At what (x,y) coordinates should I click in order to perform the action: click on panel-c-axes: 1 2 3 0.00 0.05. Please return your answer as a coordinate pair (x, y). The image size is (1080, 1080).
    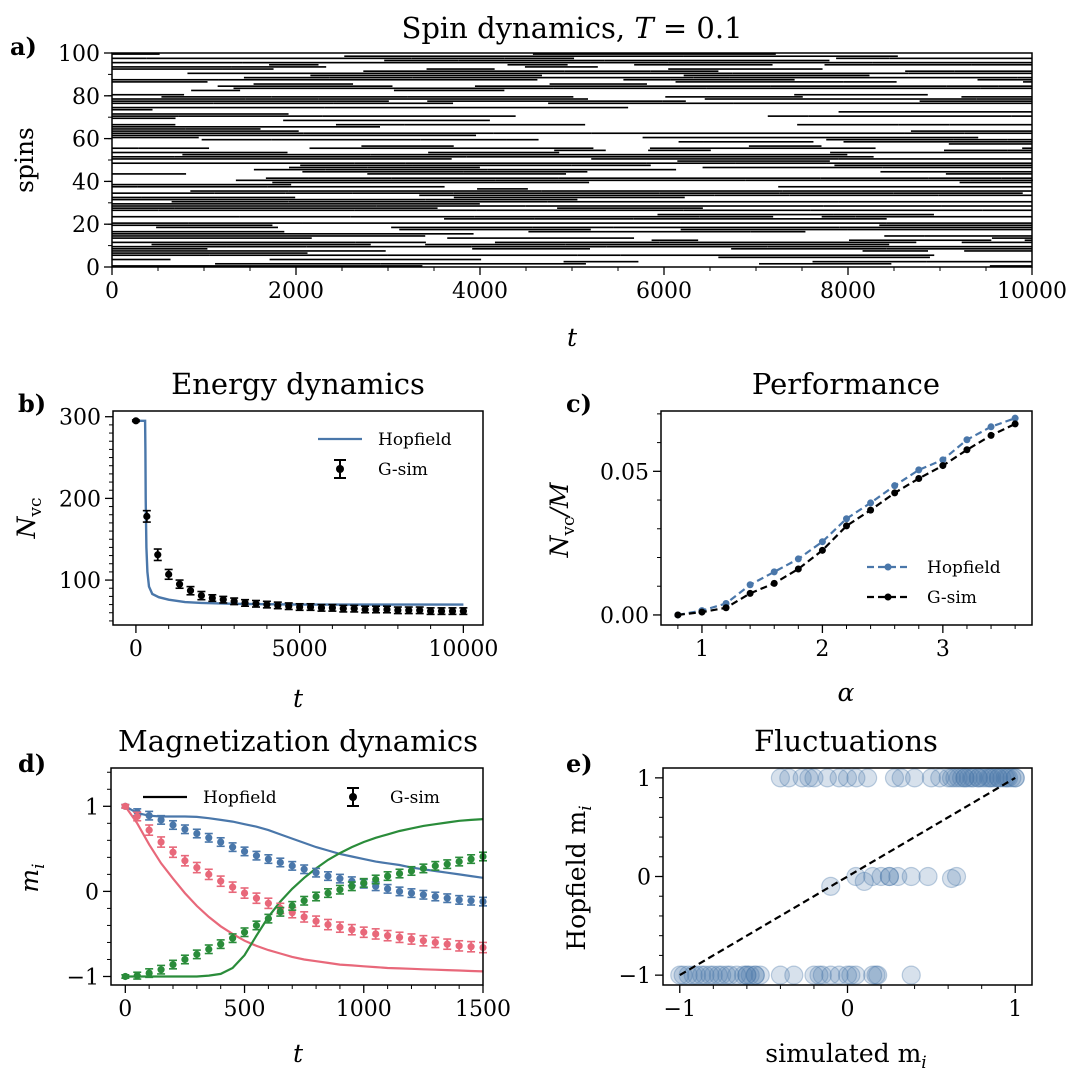
    Looking at the image, I should click on (808, 537).